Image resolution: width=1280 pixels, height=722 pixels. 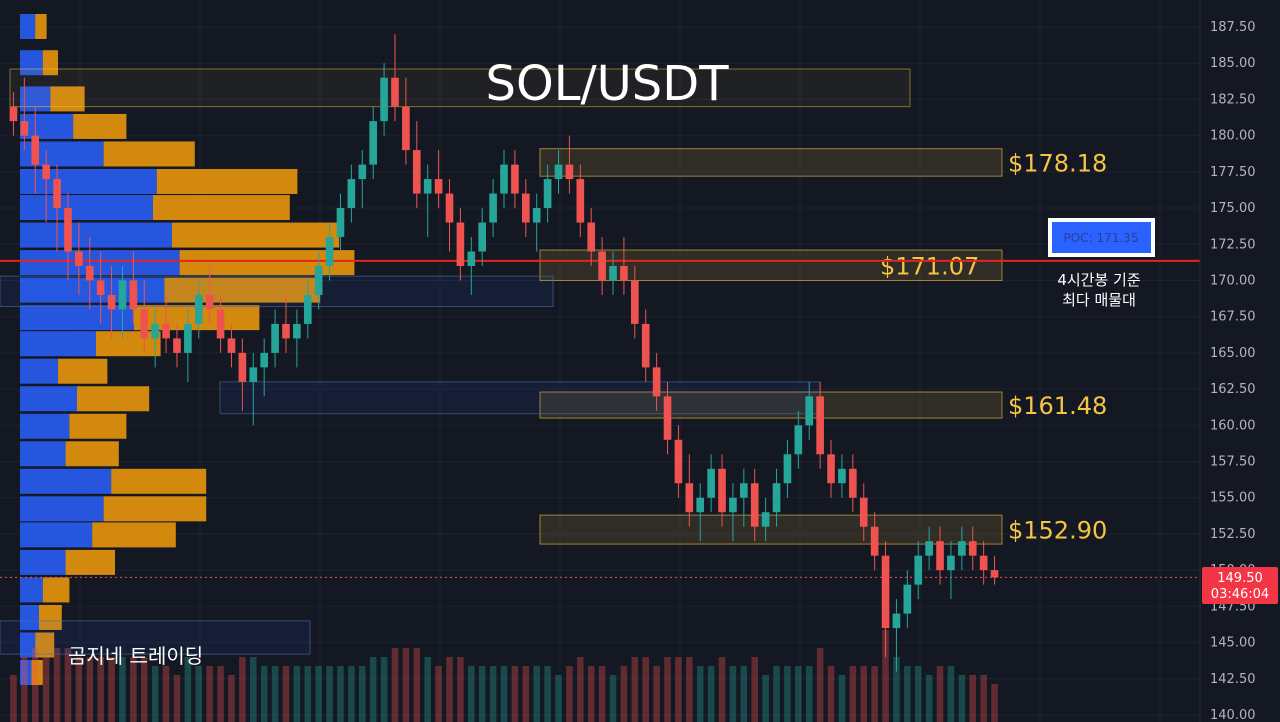 What do you see at coordinates (1101, 238) in the screenshot?
I see `poc-label: POC: 171.35` at bounding box center [1101, 238].